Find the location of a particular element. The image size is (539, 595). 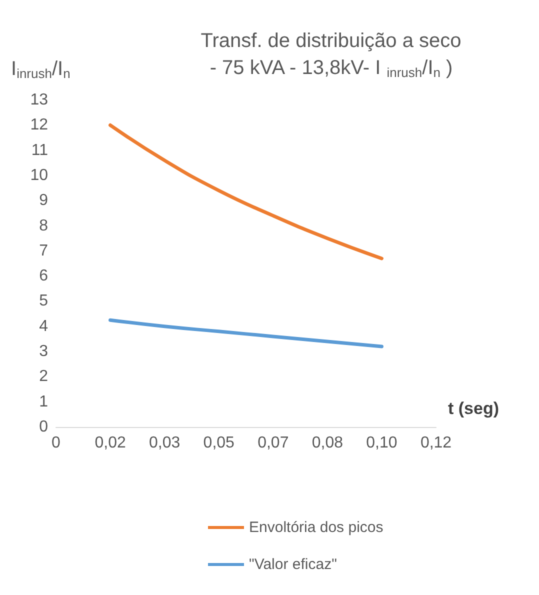

y-tick-label: 0 is located at coordinates (43, 427).